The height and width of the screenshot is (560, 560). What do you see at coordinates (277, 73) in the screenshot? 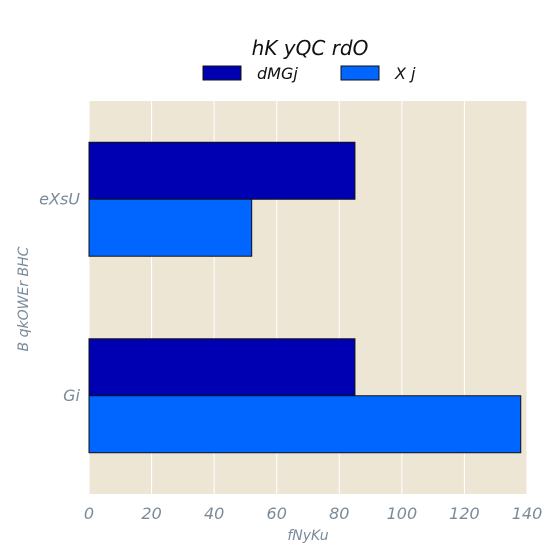
I see `legend-label: dMGj` at bounding box center [277, 73].